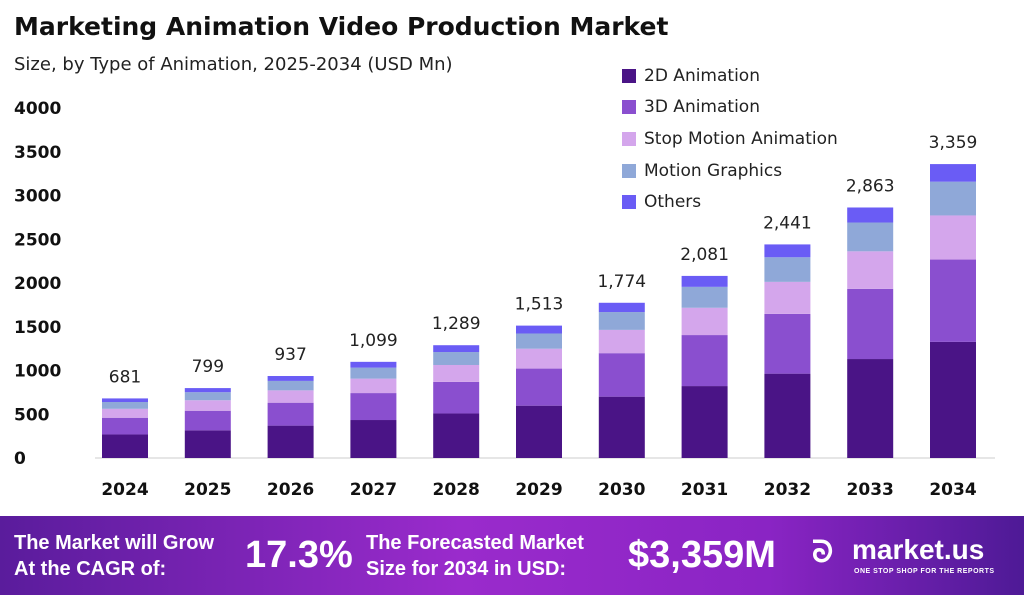  I want to click on y-tick-label: 3000, so click(37, 197).